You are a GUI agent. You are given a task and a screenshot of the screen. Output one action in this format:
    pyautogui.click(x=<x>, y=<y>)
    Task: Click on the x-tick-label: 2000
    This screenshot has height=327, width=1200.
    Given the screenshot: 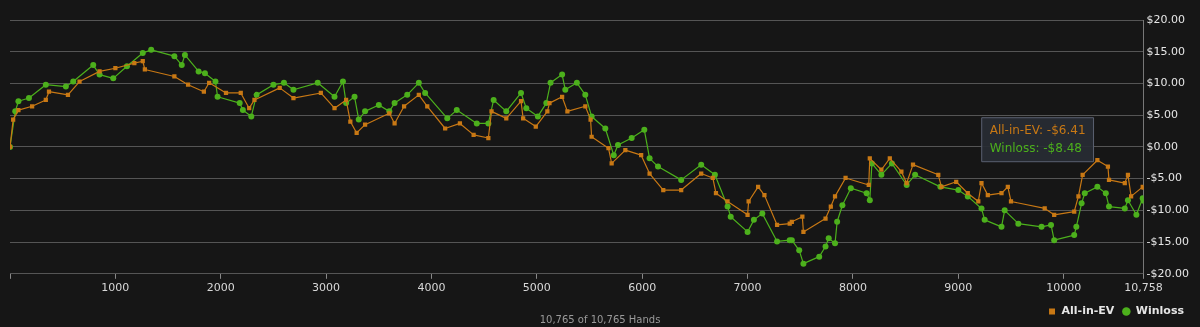 What is the action you would take?
    pyautogui.click(x=220, y=288)
    